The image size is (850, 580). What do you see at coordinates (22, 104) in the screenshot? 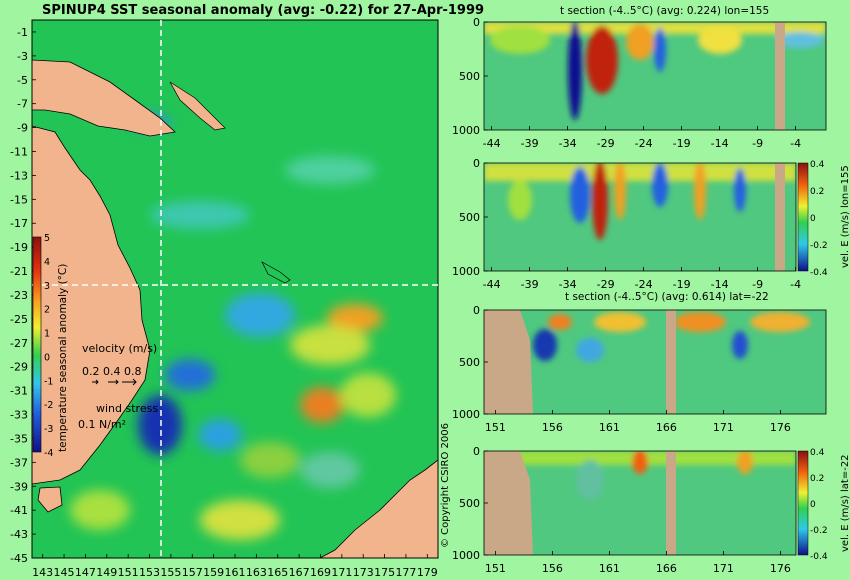
I see `map-y-tick-label: -7` at bounding box center [22, 104].